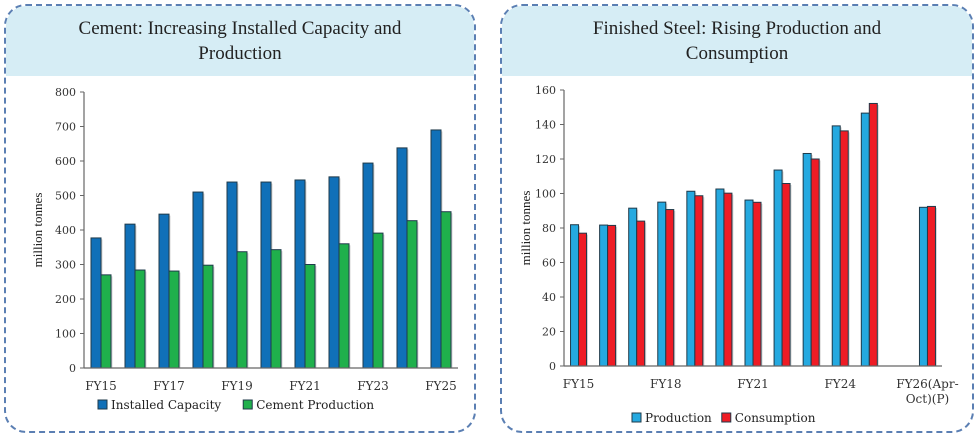  I want to click on y-tick-label: 600, so click(65, 161).